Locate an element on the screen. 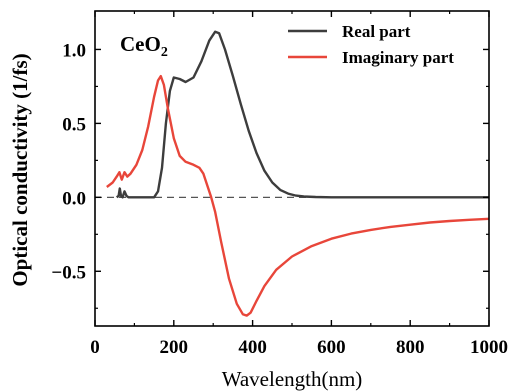  x-tick-label: 800 is located at coordinates (410, 347).